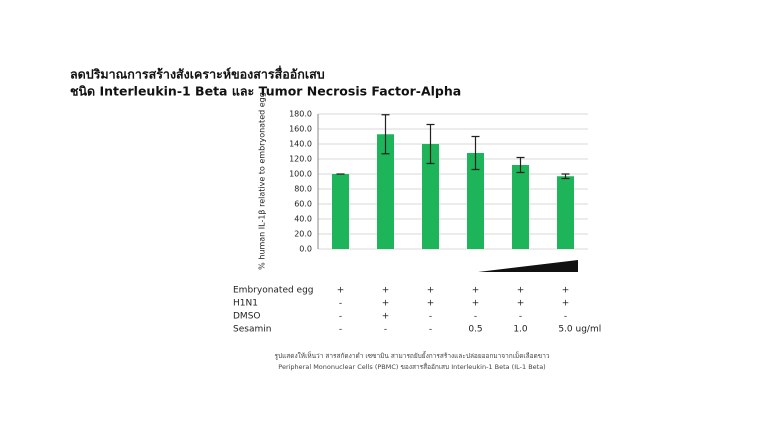 This screenshot has height=433, width=768. What do you see at coordinates (247, 317) in the screenshot?
I see `row-label: DMSO` at bounding box center [247, 317].